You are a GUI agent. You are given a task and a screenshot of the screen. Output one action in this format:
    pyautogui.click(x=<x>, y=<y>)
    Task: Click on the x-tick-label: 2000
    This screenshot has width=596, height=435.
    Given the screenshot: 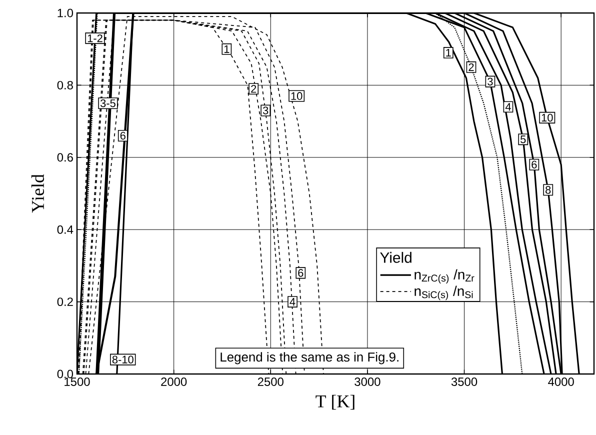 What is the action you would take?
    pyautogui.click(x=174, y=382)
    